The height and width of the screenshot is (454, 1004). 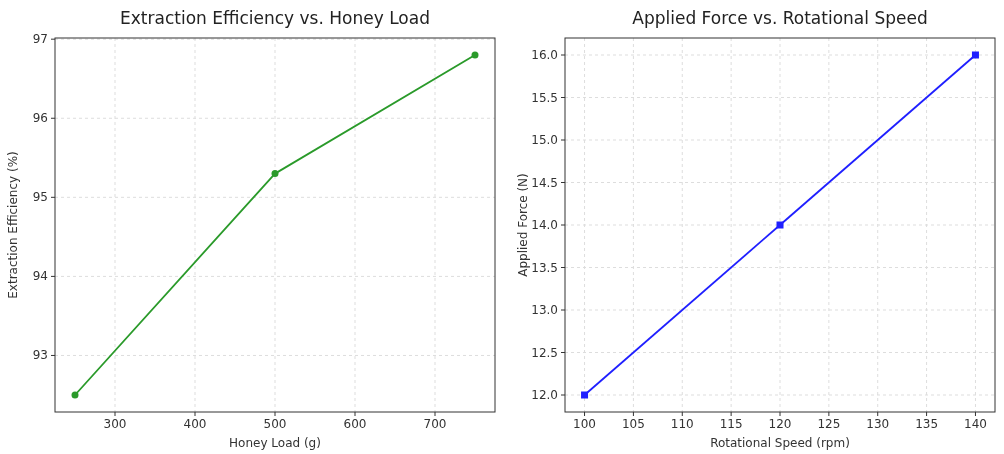 What do you see at coordinates (40, 39) in the screenshot?
I see `y-tick-label: 97` at bounding box center [40, 39].